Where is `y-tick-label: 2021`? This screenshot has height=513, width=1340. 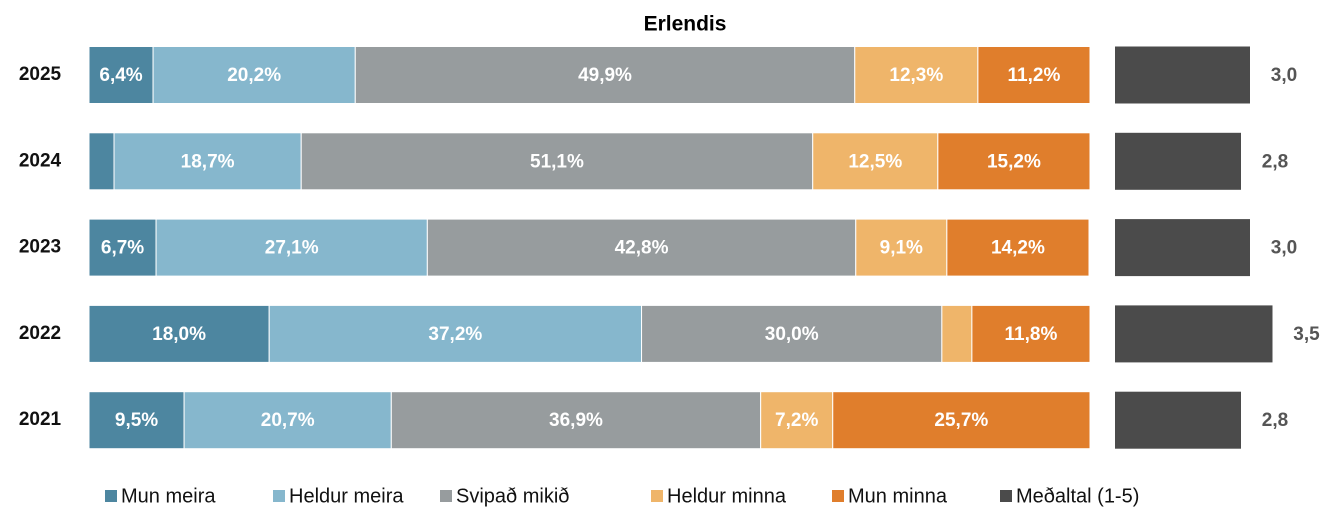 y-tick-label: 2021 is located at coordinates (40, 419).